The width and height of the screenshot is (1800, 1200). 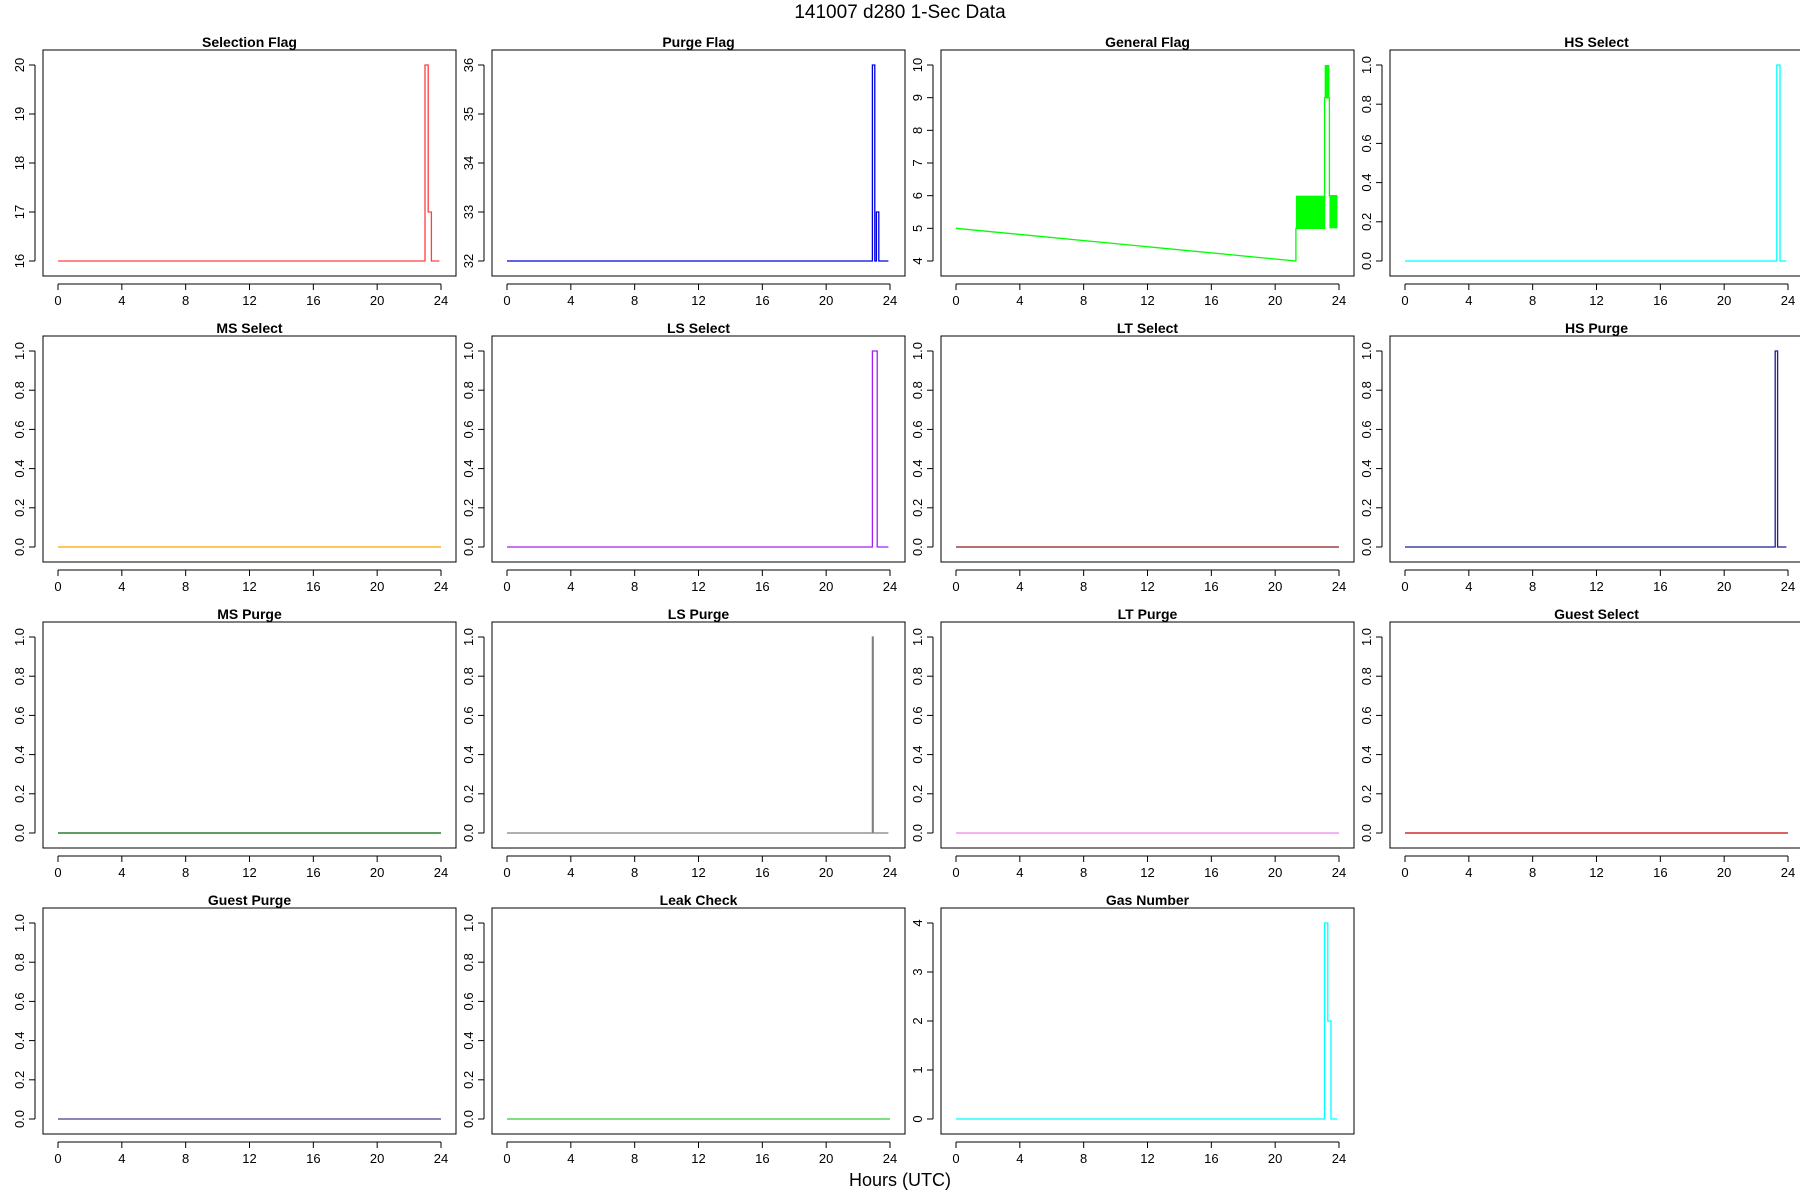 I want to click on chart-panel: LT Purge 0 4 8 12 16 20 24 0.0 0.2 0.4 0.6 0.8 1.0, so click(x=1132, y=743).